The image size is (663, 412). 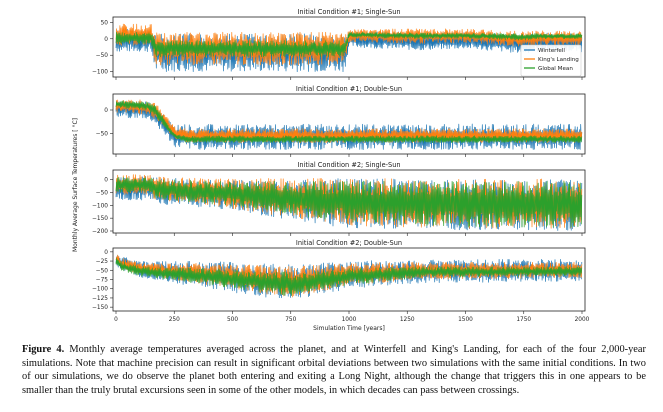 I want to click on y-tick-label: −25, so click(x=102, y=262).